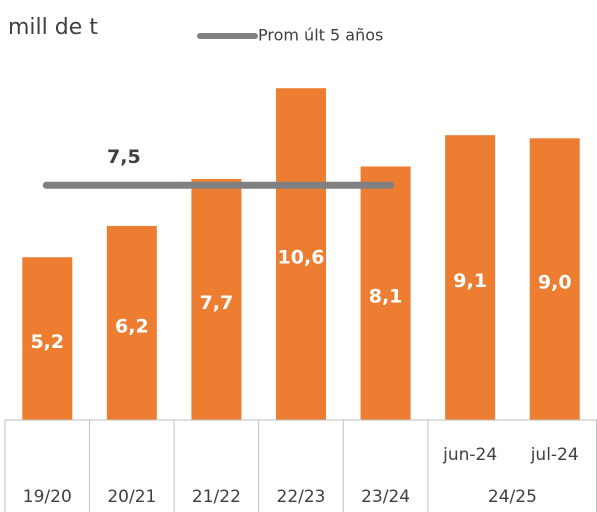  What do you see at coordinates (512, 497) in the screenshot?
I see `group-label: 24/25` at bounding box center [512, 497].